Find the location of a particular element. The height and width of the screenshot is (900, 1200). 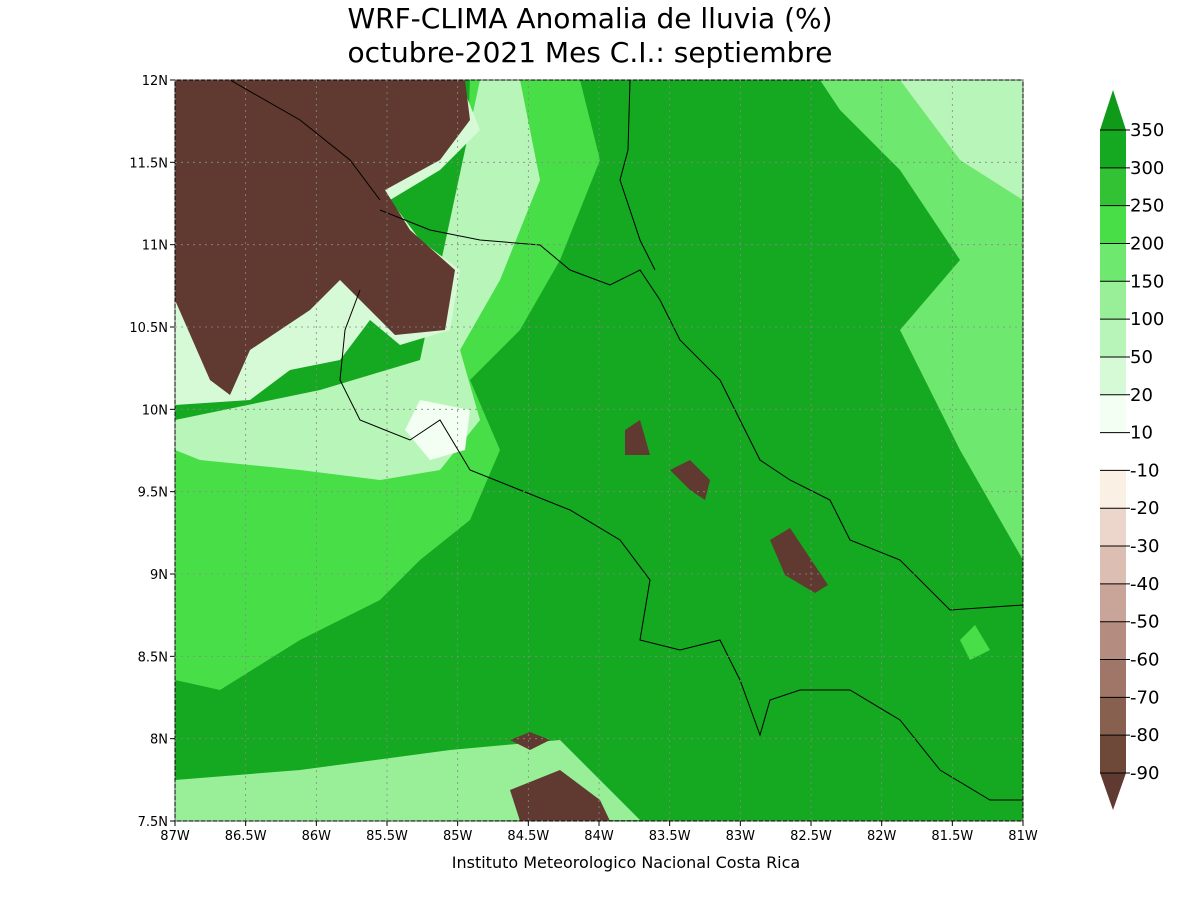

lat-tick-label: 9N is located at coordinates (159, 575).